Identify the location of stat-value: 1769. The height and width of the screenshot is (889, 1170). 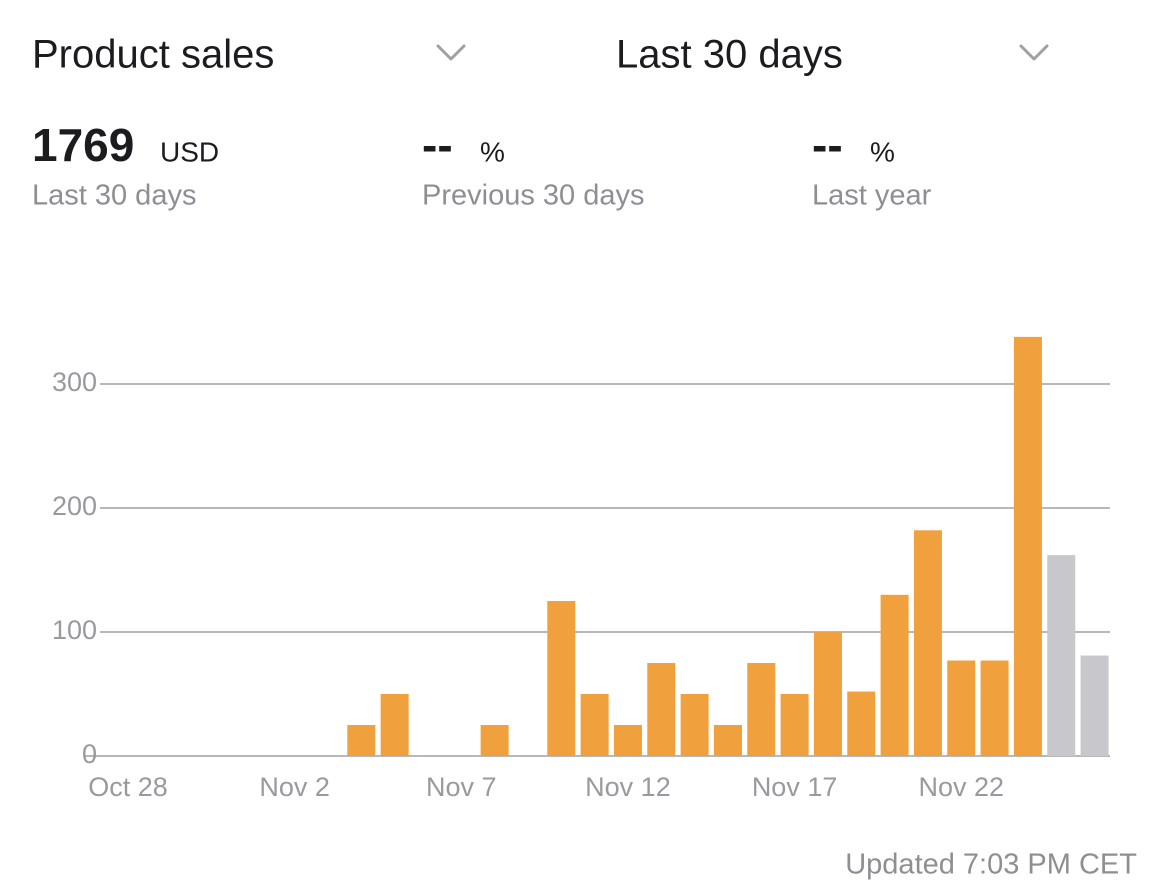
(83, 145).